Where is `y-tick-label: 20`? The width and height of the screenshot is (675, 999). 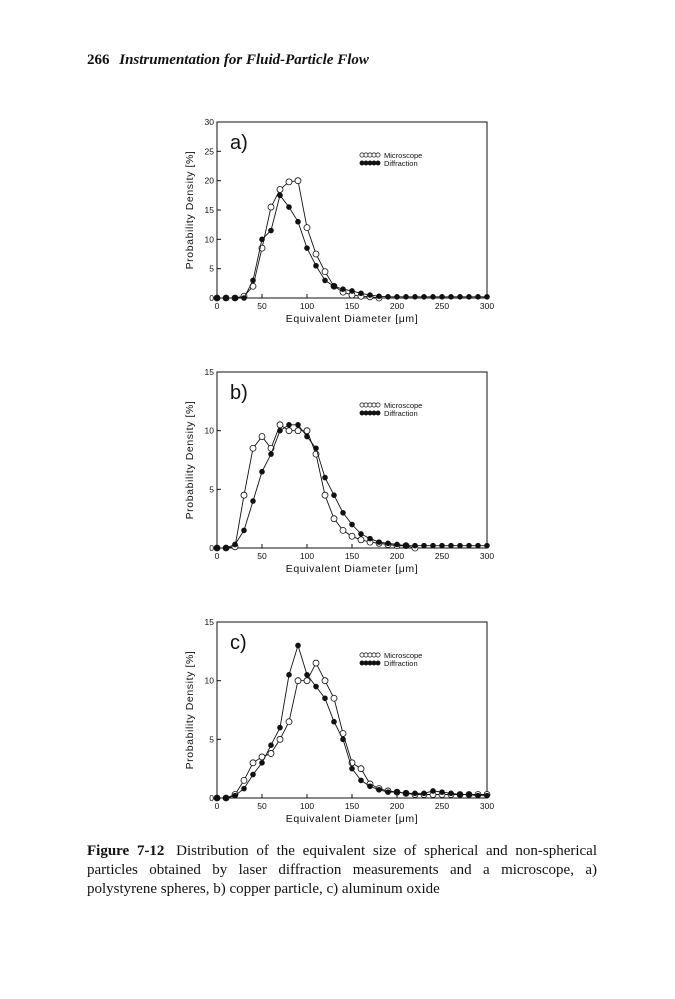
y-tick-label: 20 is located at coordinates (210, 181).